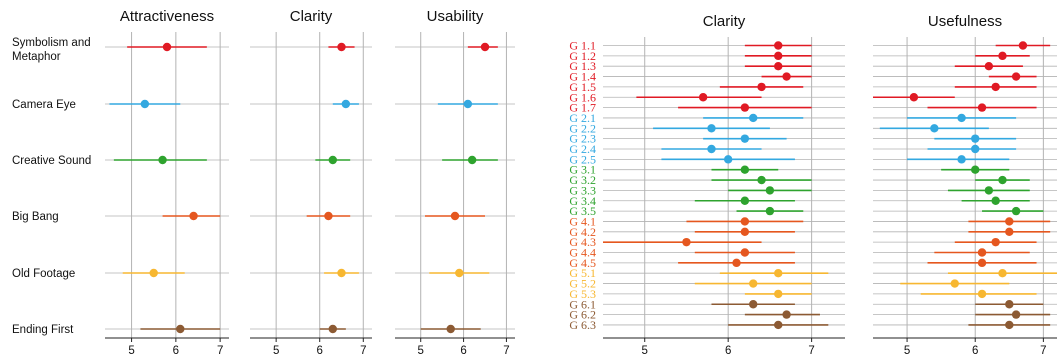 Image resolution: width=1057 pixels, height=360 pixels. Describe the element at coordinates (311, 182) in the screenshot. I see `panel-2-clarity: Clarity 5 6 7` at that location.